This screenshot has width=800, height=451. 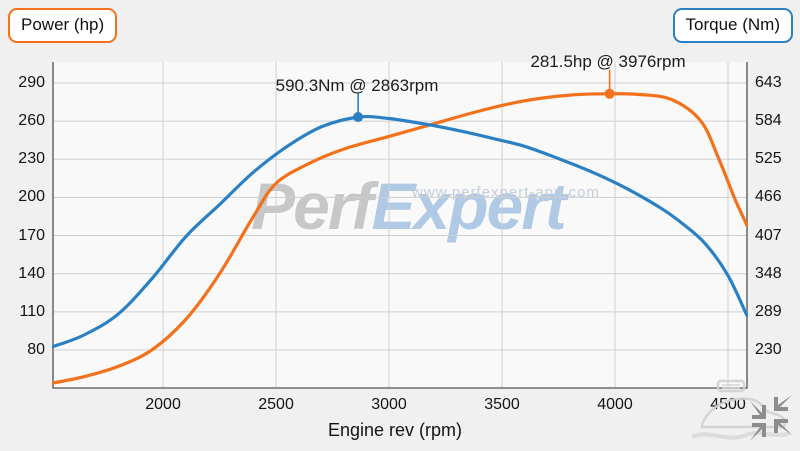 What do you see at coordinates (768, 159) in the screenshot?
I see `right-axis-tick: 525` at bounding box center [768, 159].